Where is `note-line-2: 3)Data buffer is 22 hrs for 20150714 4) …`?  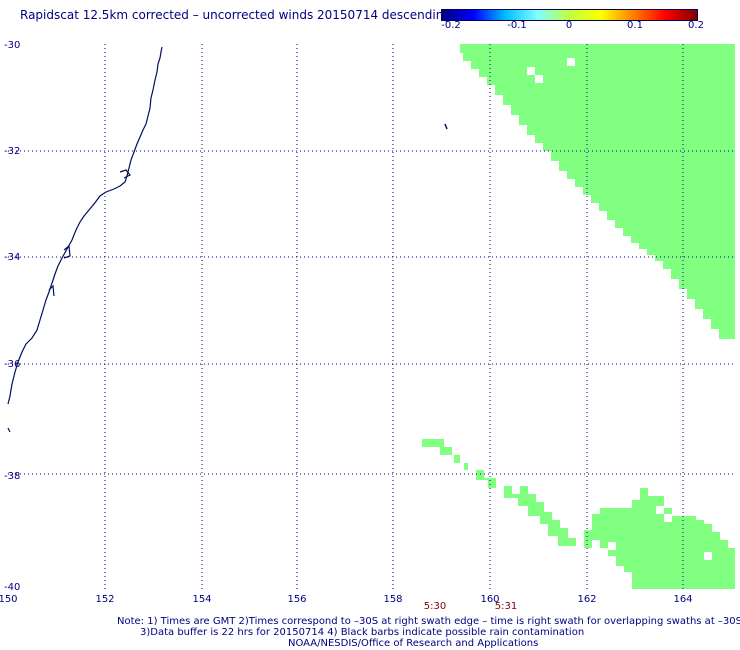 note-line-2: 3)Data buffer is 22 hrs for 20150714 4) … is located at coordinates (362, 632).